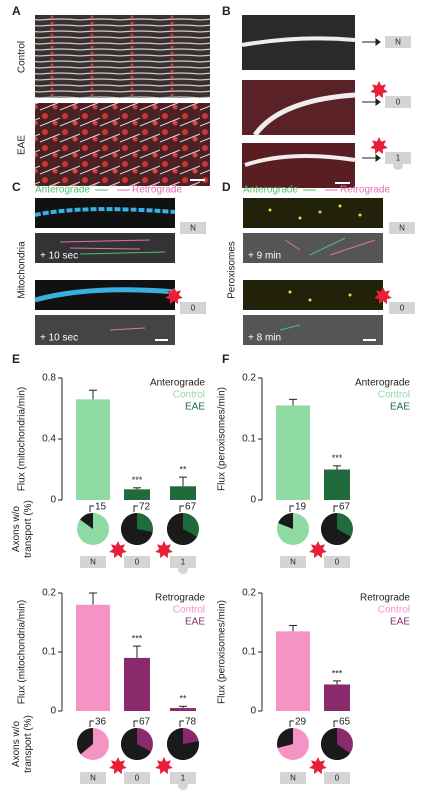 The width and height of the screenshot is (429, 804). I want to click on row-label: EAE, so click(22, 145).